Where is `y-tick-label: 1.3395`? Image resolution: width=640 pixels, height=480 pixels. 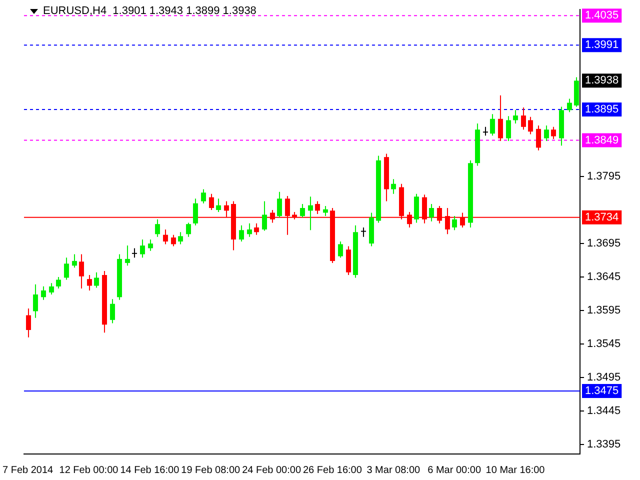 y-tick-label: 1.3395 is located at coordinates (604, 444).